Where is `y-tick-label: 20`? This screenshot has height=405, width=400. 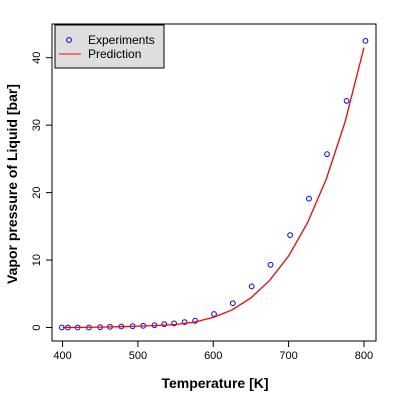 y-tick-label: 20 is located at coordinates (37, 192).